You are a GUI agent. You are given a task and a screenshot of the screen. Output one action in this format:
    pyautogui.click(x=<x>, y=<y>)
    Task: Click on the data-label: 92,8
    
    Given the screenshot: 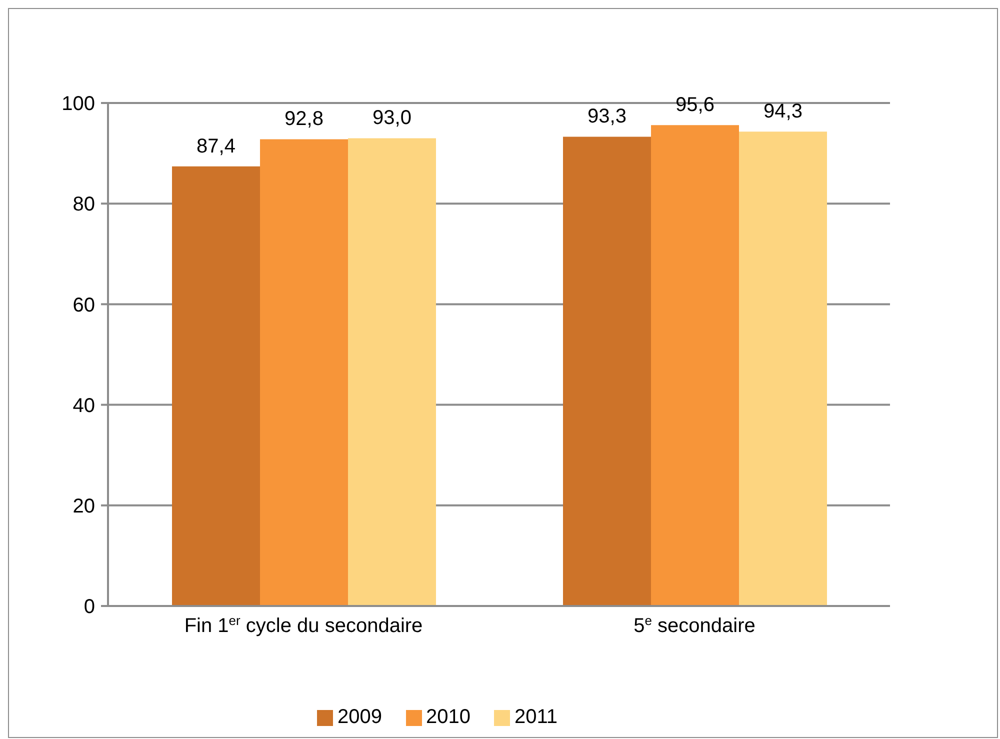 What is the action you would take?
    pyautogui.click(x=304, y=119)
    